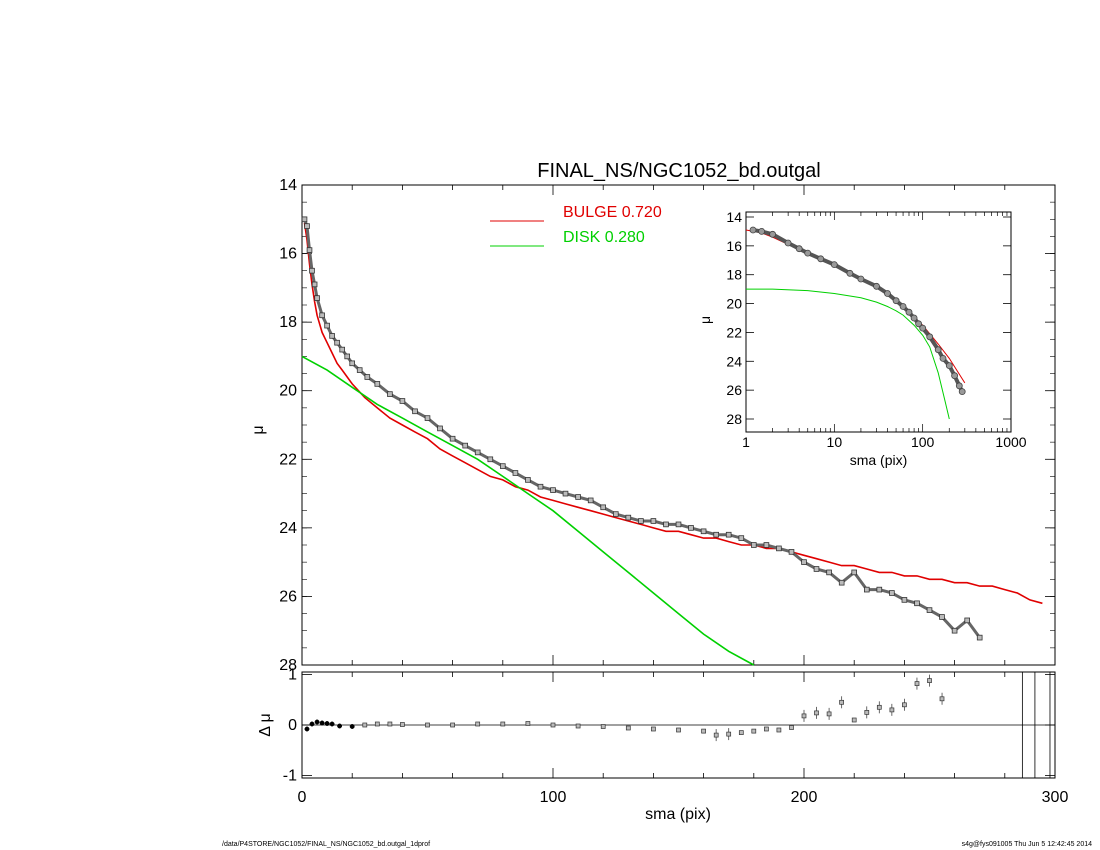  Describe the element at coordinates (734, 304) in the screenshot. I see `inset-ytick-label: 20` at that location.